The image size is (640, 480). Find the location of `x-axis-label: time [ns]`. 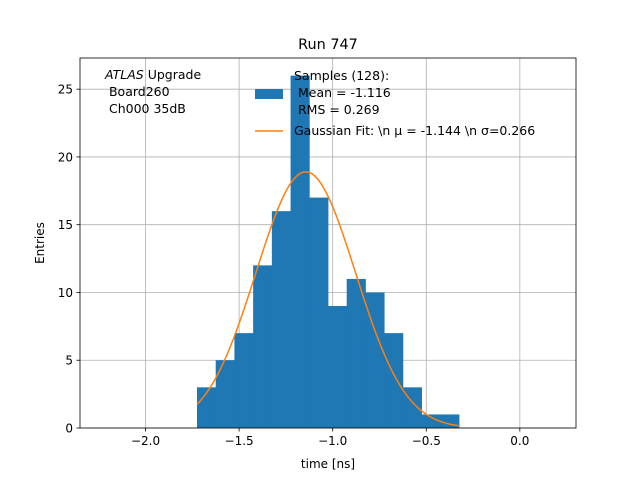

x-axis-label: time [ns] is located at coordinates (328, 464).